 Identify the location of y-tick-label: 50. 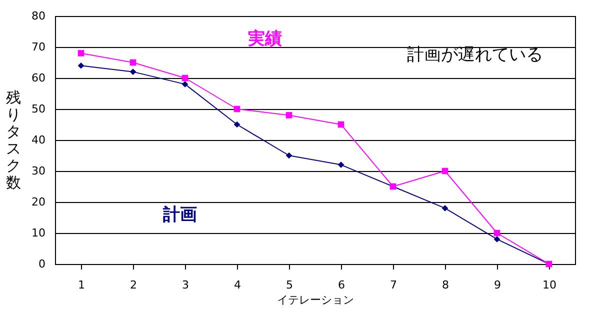
(39, 109).